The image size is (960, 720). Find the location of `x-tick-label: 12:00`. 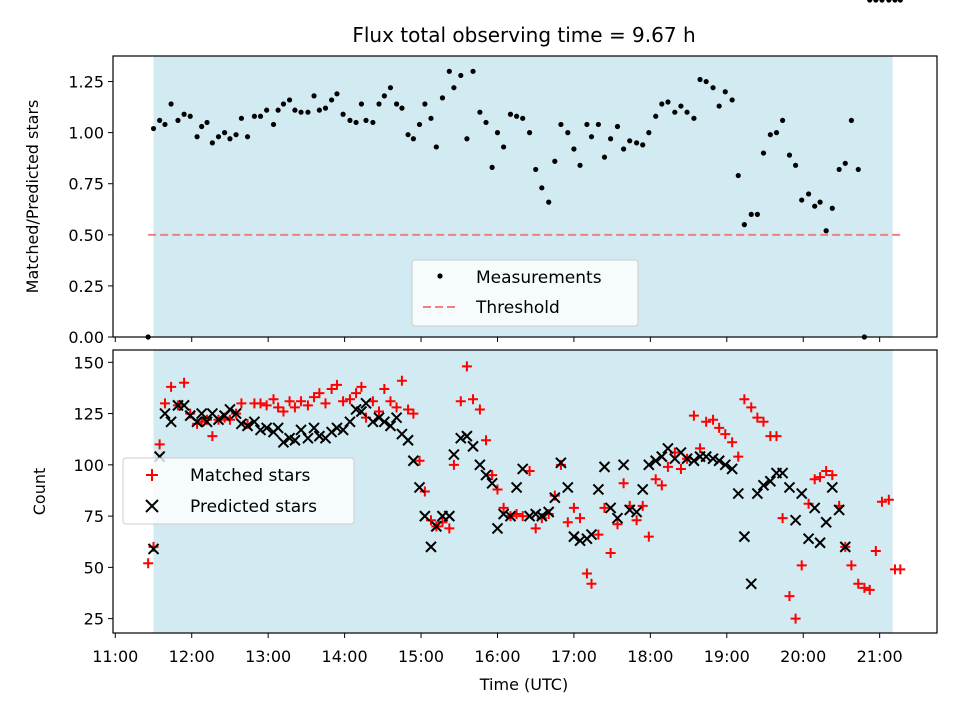

x-tick-label: 12:00 is located at coordinates (192, 656).